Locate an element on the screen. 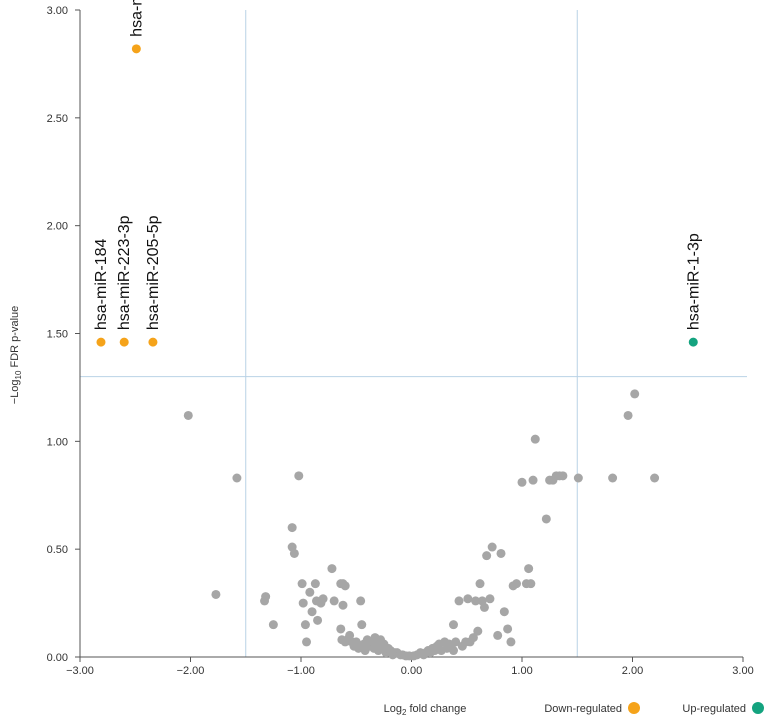 This screenshot has height=724, width=769. x-tick-label: 2.00 is located at coordinates (632, 671).